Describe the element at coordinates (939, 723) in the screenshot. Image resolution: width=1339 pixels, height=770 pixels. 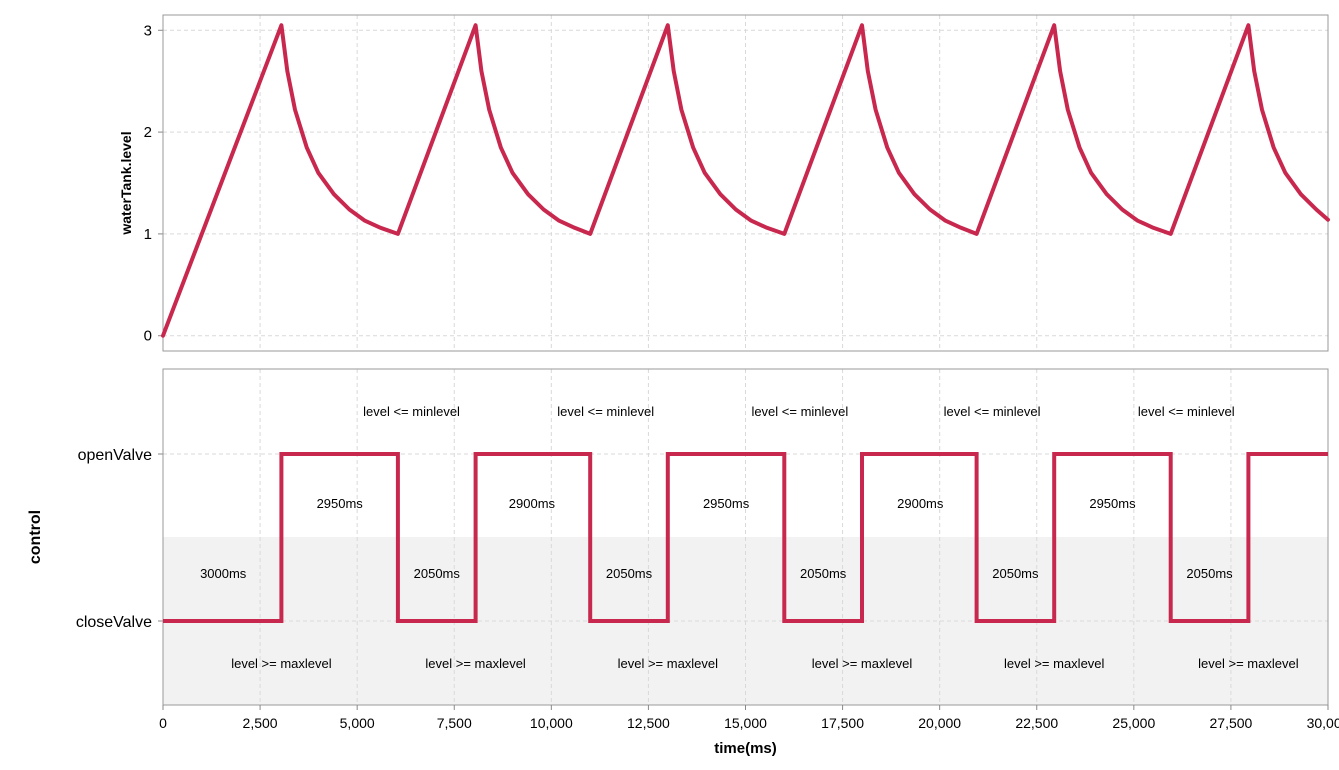
I see `x-tick-label: 20,000` at that location.